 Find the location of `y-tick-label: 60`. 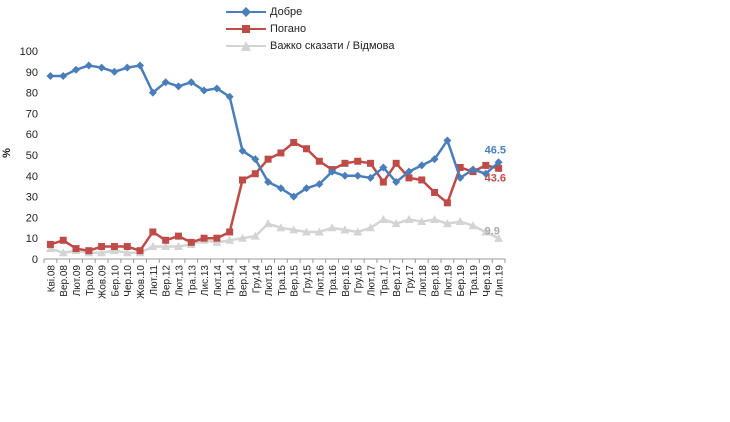

y-tick-label: 60 is located at coordinates (32, 135).